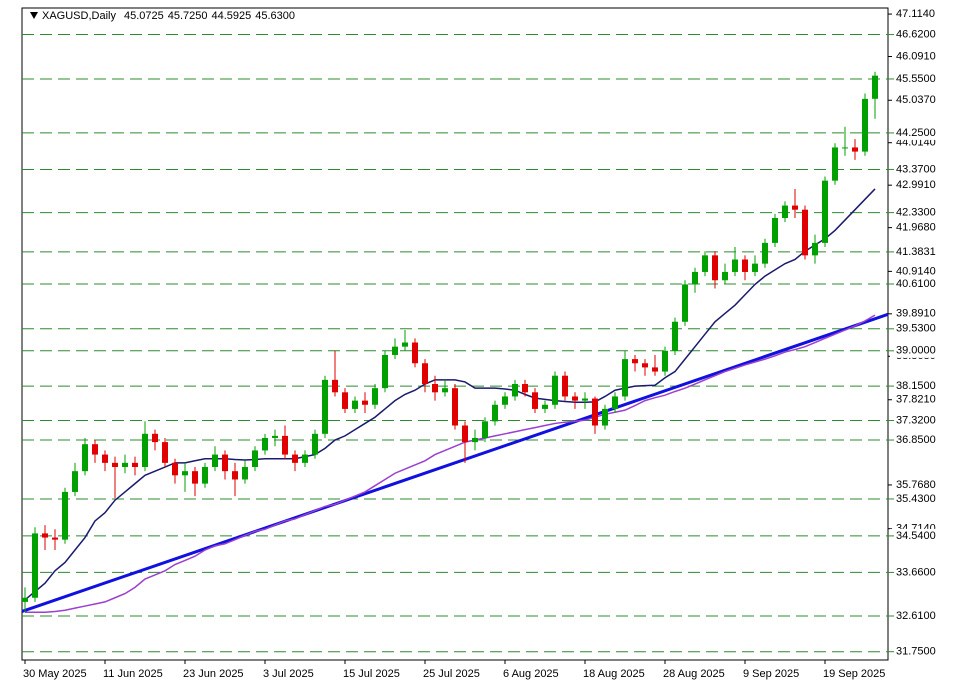 This screenshot has width=960, height=697. I want to click on header-quote: 45.0725, so click(144, 16).